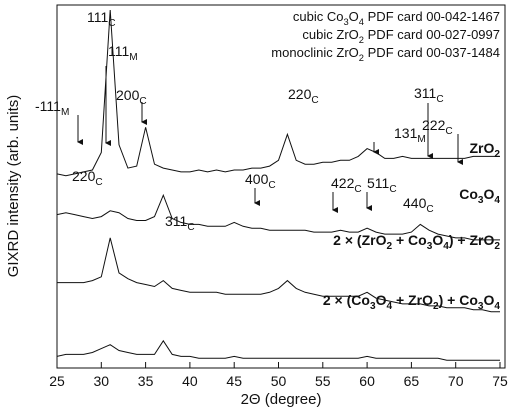 The height and width of the screenshot is (413, 512). I want to click on peak-index: 200, so click(128, 95).